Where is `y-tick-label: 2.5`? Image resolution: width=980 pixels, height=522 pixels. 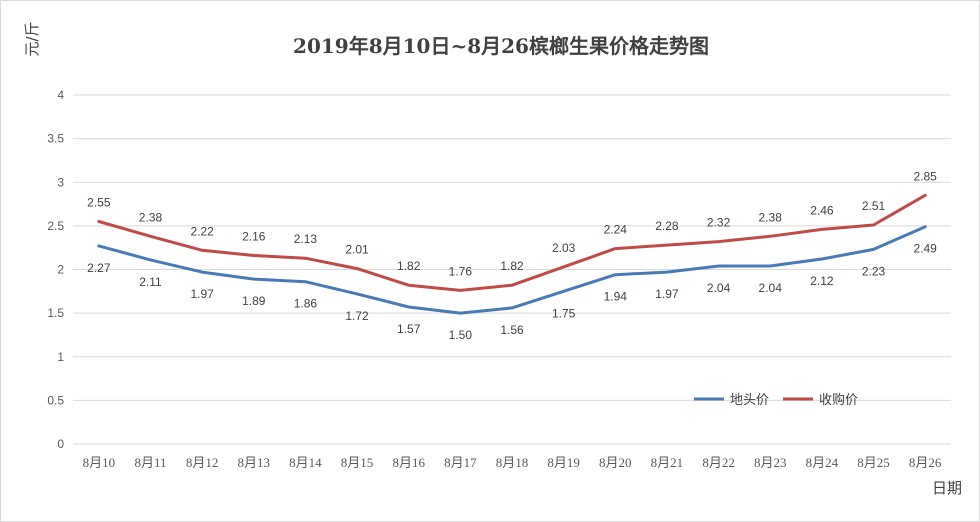
y-tick-label: 2.5 is located at coordinates (55, 226).